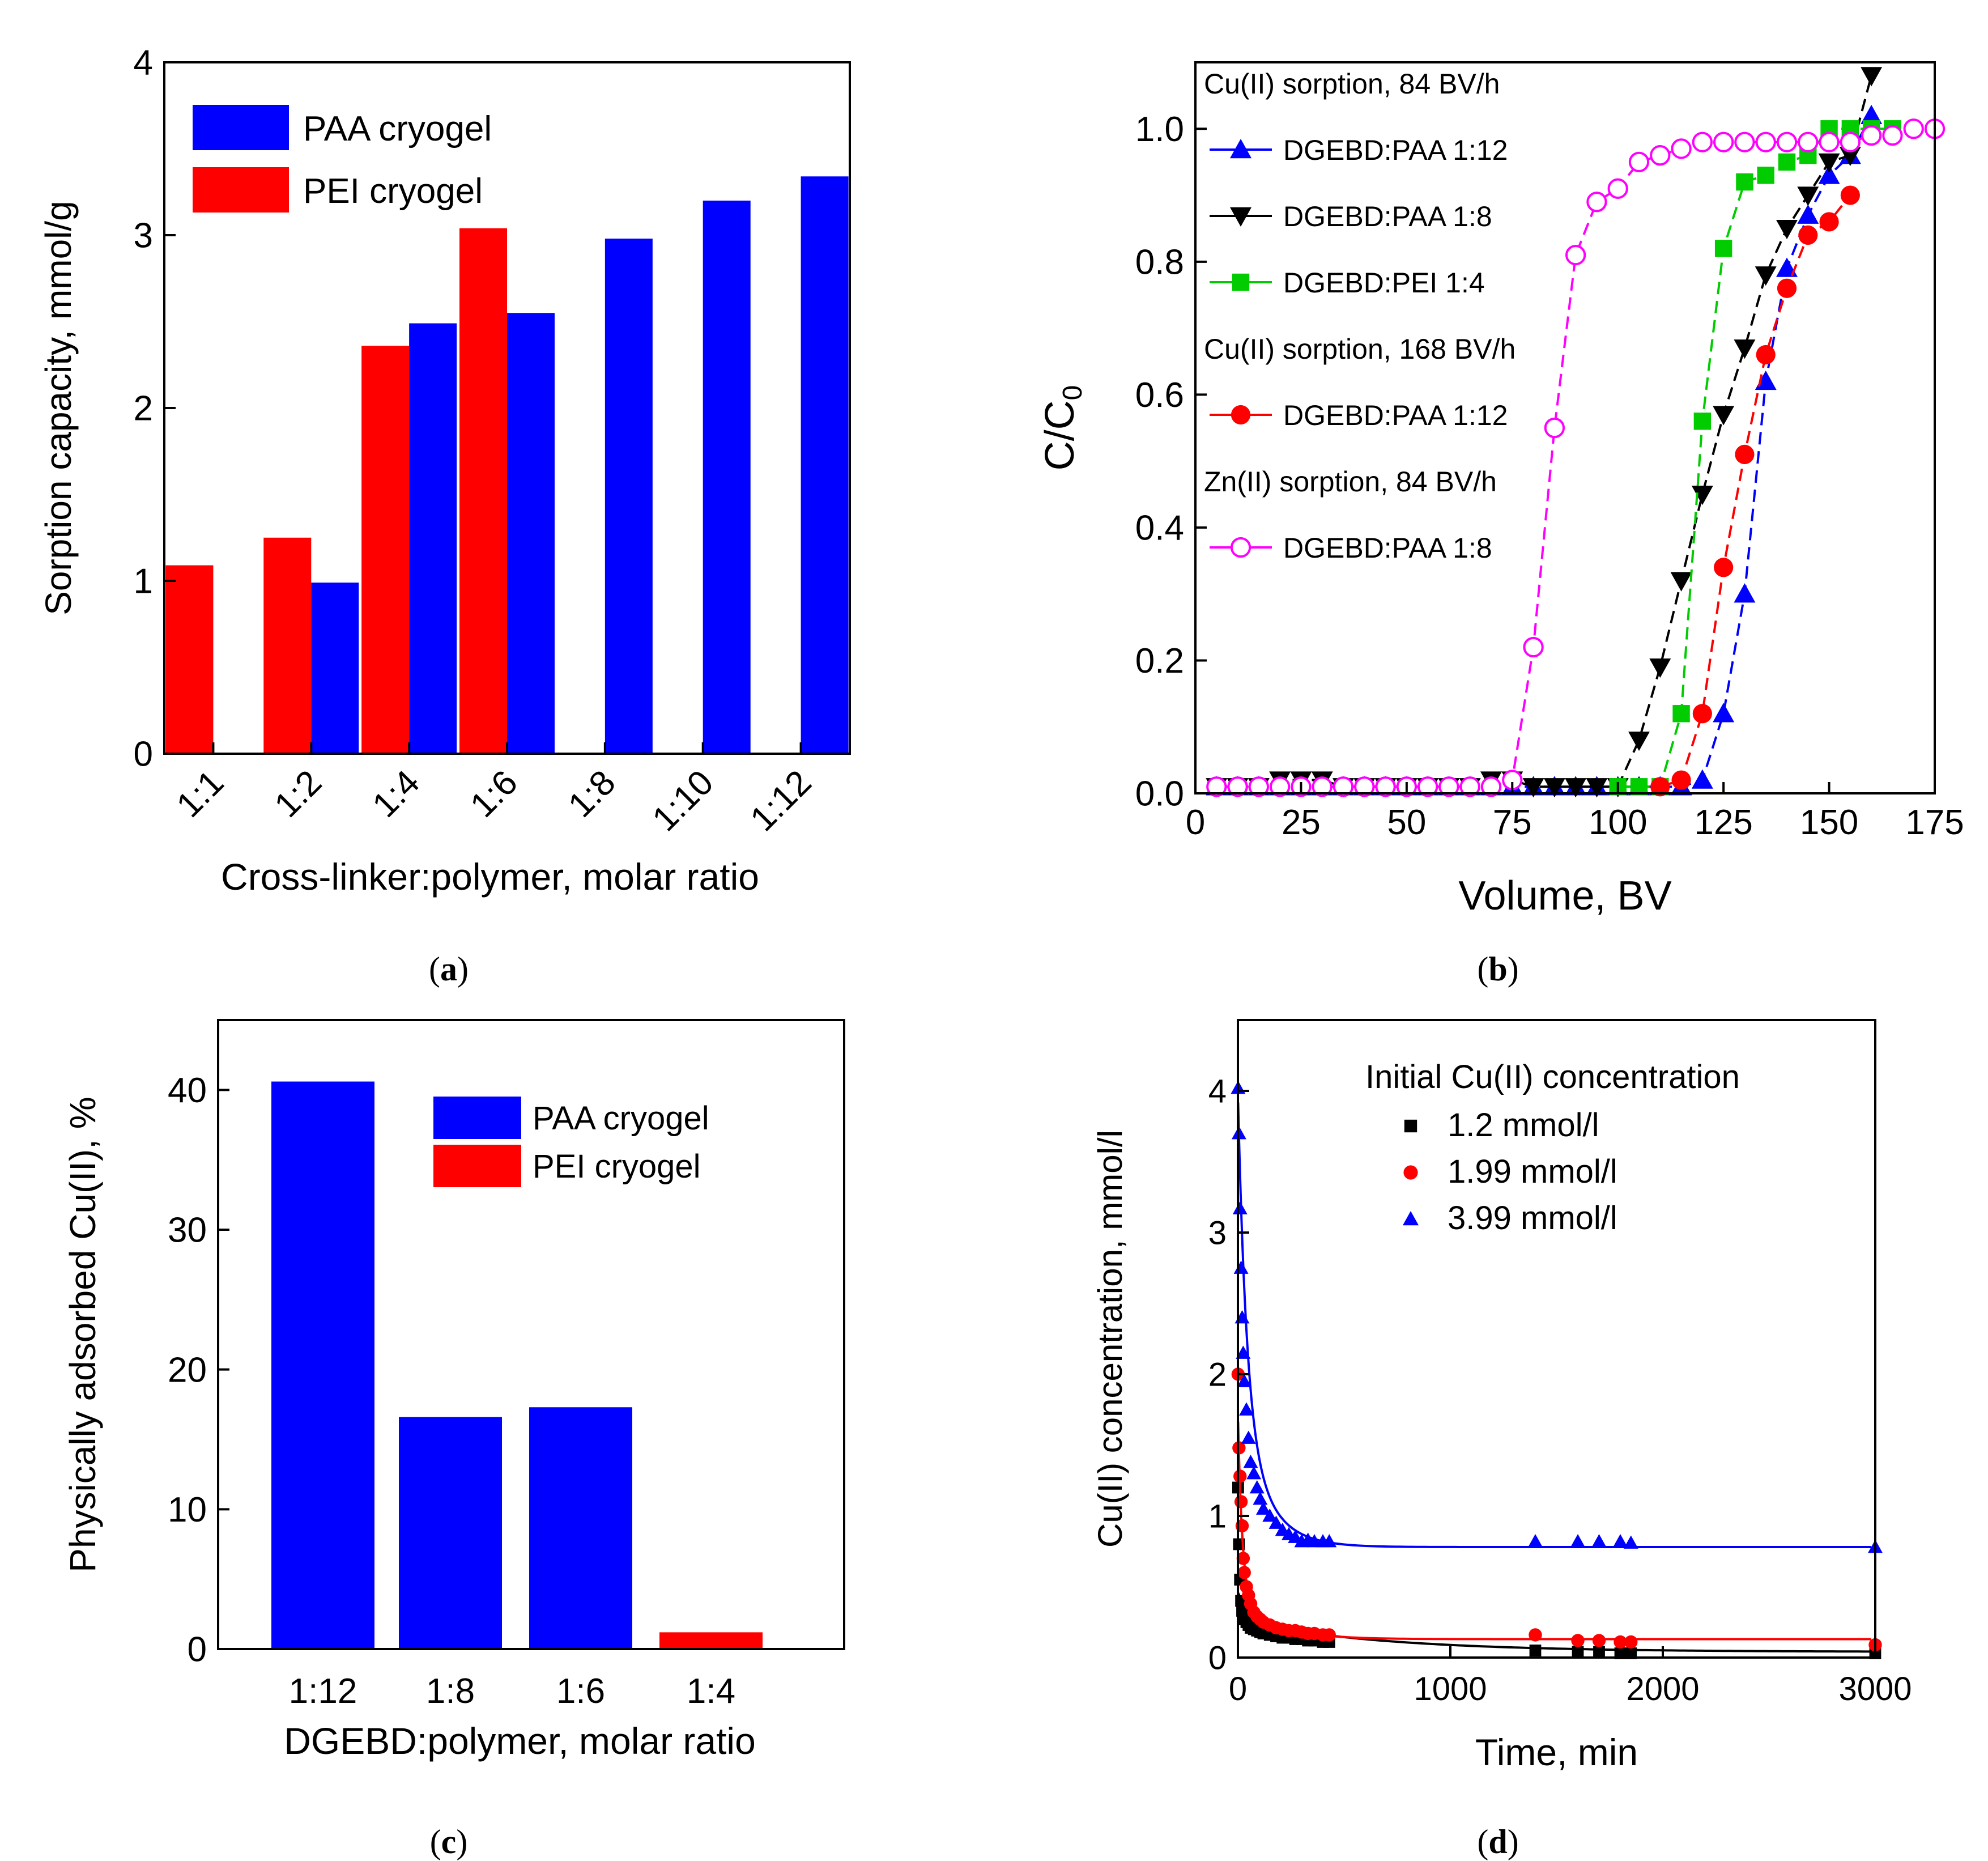  I want to click on b-xtick-label: 25, so click(1301, 822).